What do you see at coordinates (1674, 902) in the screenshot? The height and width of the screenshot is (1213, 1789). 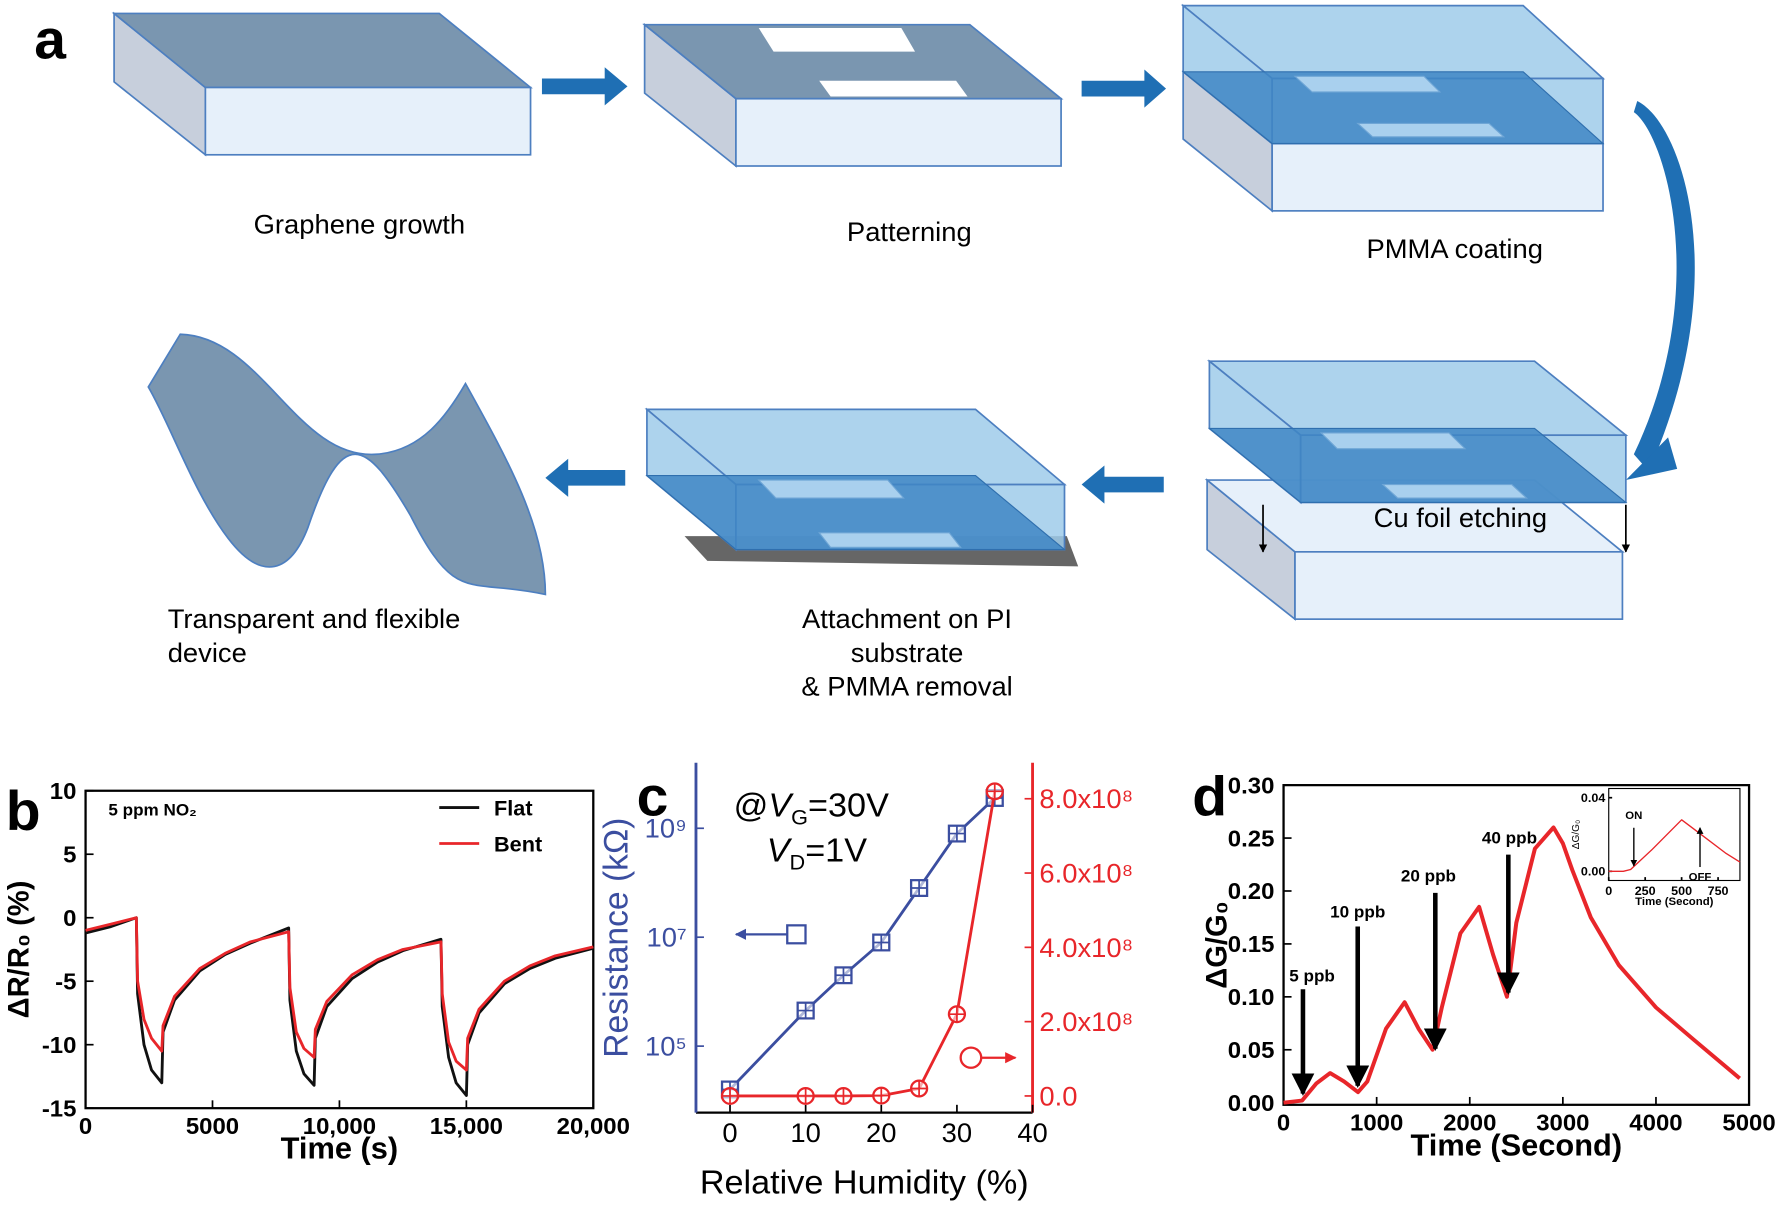 I see `x-axis-label: Time (Second)` at bounding box center [1674, 902].